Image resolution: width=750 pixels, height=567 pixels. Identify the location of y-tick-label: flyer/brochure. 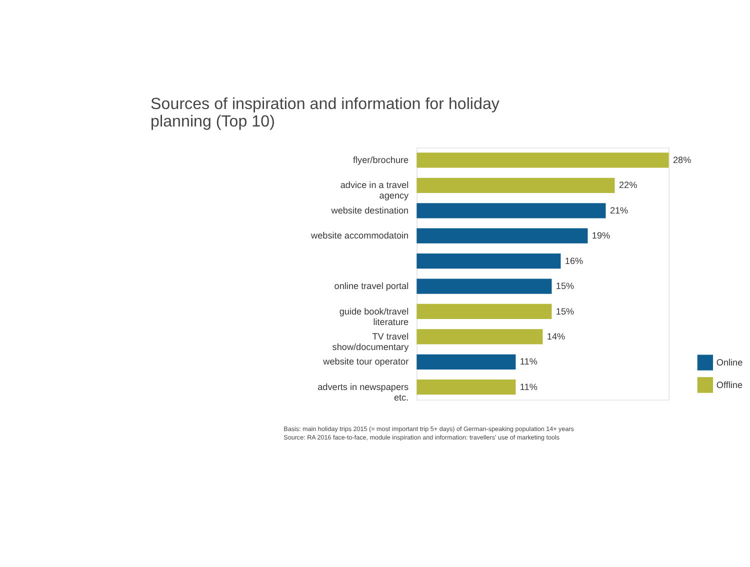
(381, 160).